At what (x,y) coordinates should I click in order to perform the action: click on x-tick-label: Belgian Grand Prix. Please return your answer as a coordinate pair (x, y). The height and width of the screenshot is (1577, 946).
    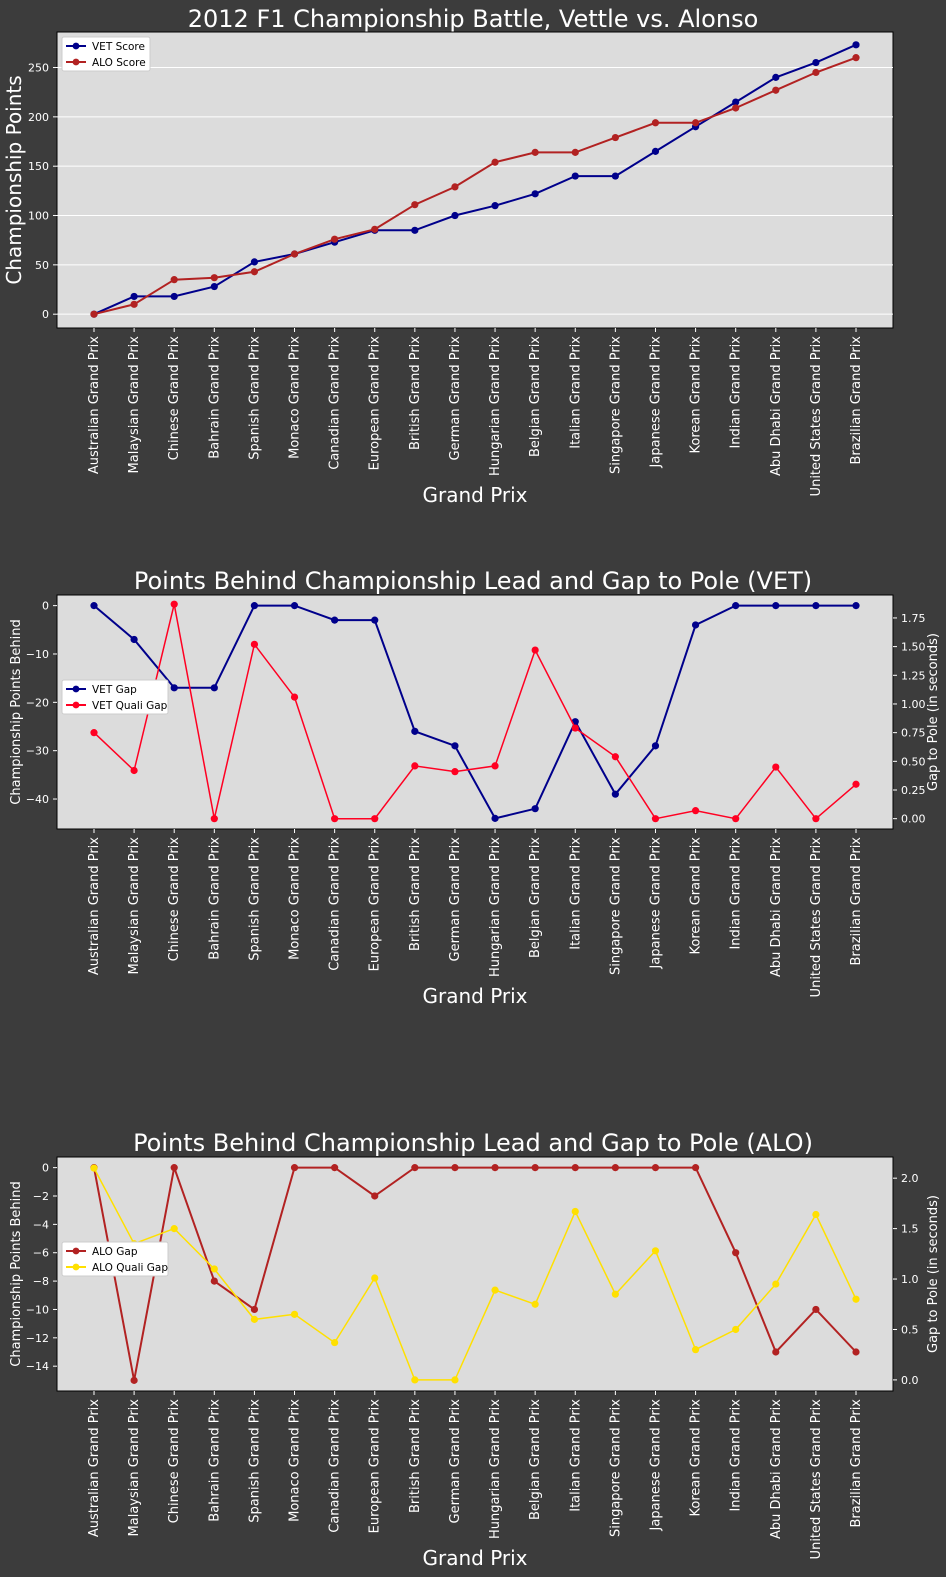
    Looking at the image, I should click on (535, 1459).